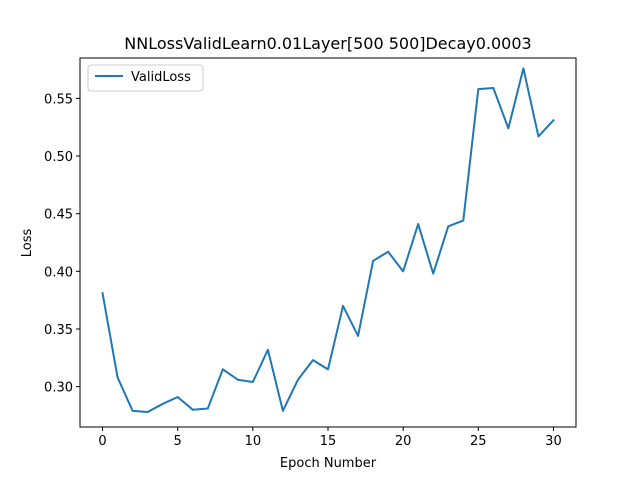  I want to click on x-tick-label: 10, so click(253, 441).